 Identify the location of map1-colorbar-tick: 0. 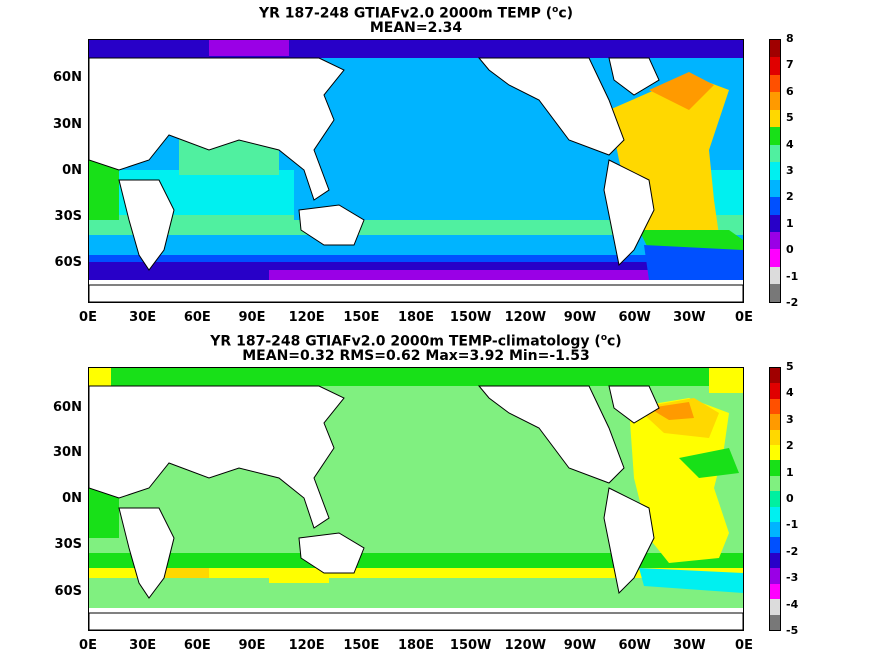
(790, 250).